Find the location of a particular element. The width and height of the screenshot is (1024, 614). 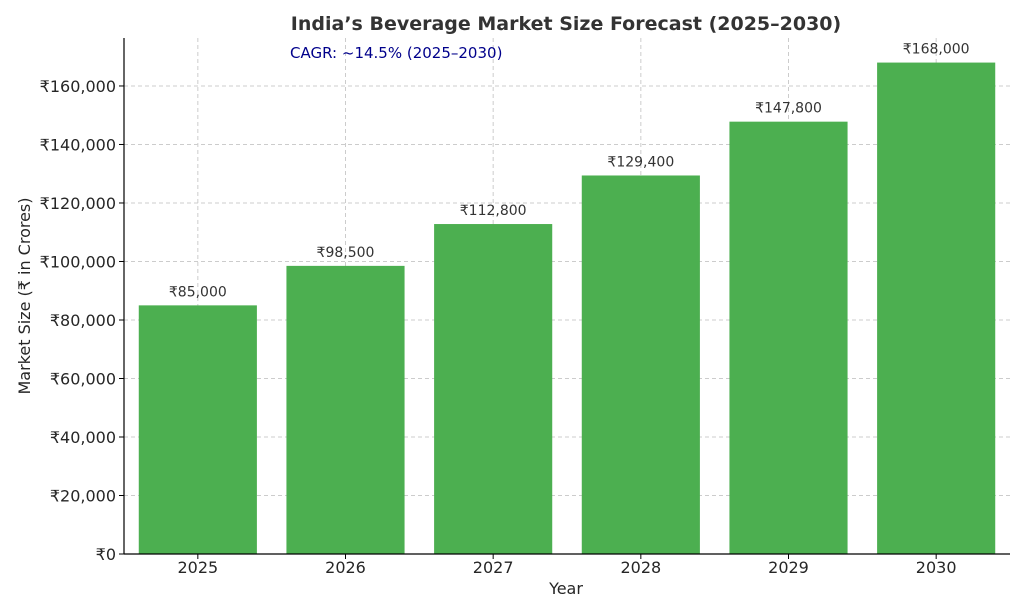

y-tick-label: ₹80,000 is located at coordinates (83, 320).